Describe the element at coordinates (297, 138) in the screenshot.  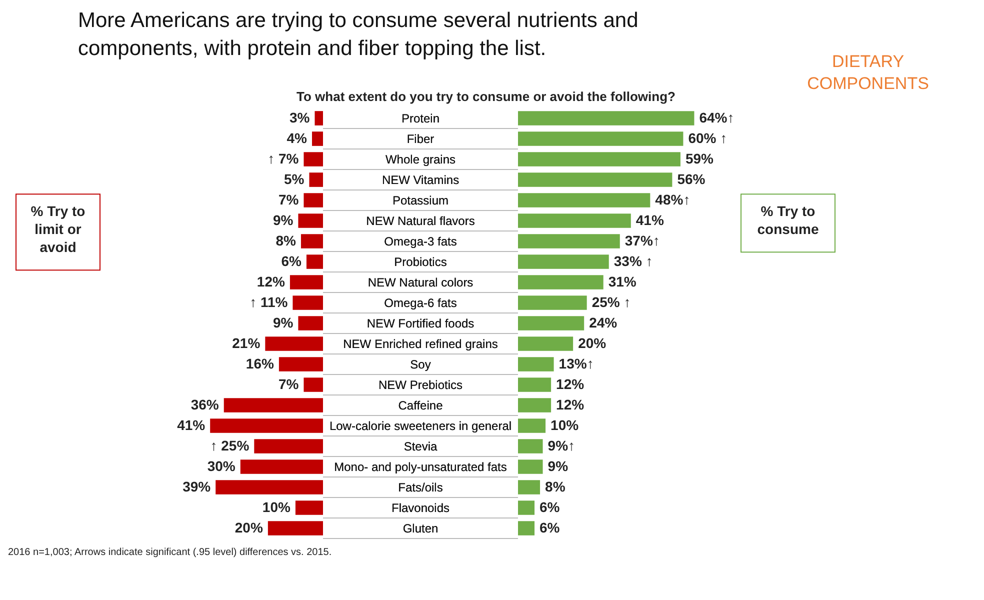
I see `data-label: 4%` at that location.